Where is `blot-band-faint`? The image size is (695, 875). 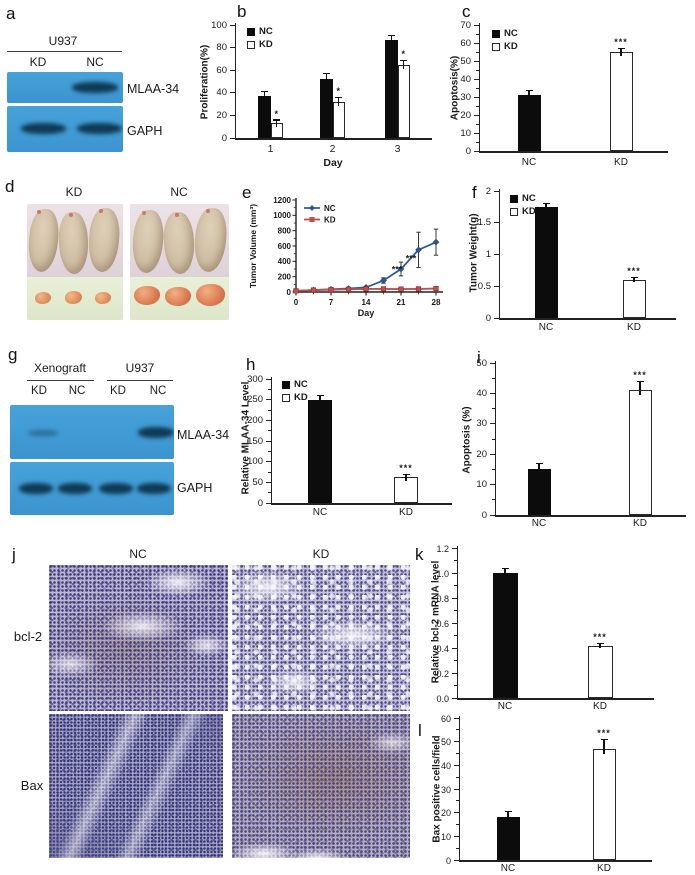 blot-band-faint is located at coordinates (43, 433).